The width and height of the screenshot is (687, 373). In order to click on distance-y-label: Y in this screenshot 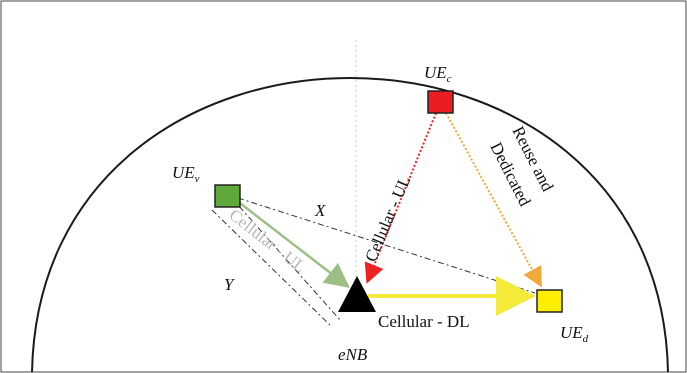, I will do `click(229, 284)`.